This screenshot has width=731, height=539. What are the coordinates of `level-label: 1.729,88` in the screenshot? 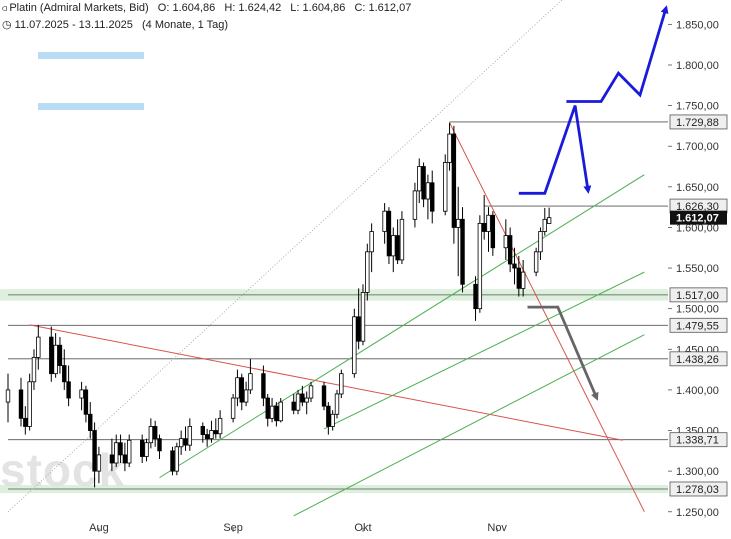 It's located at (697, 123).